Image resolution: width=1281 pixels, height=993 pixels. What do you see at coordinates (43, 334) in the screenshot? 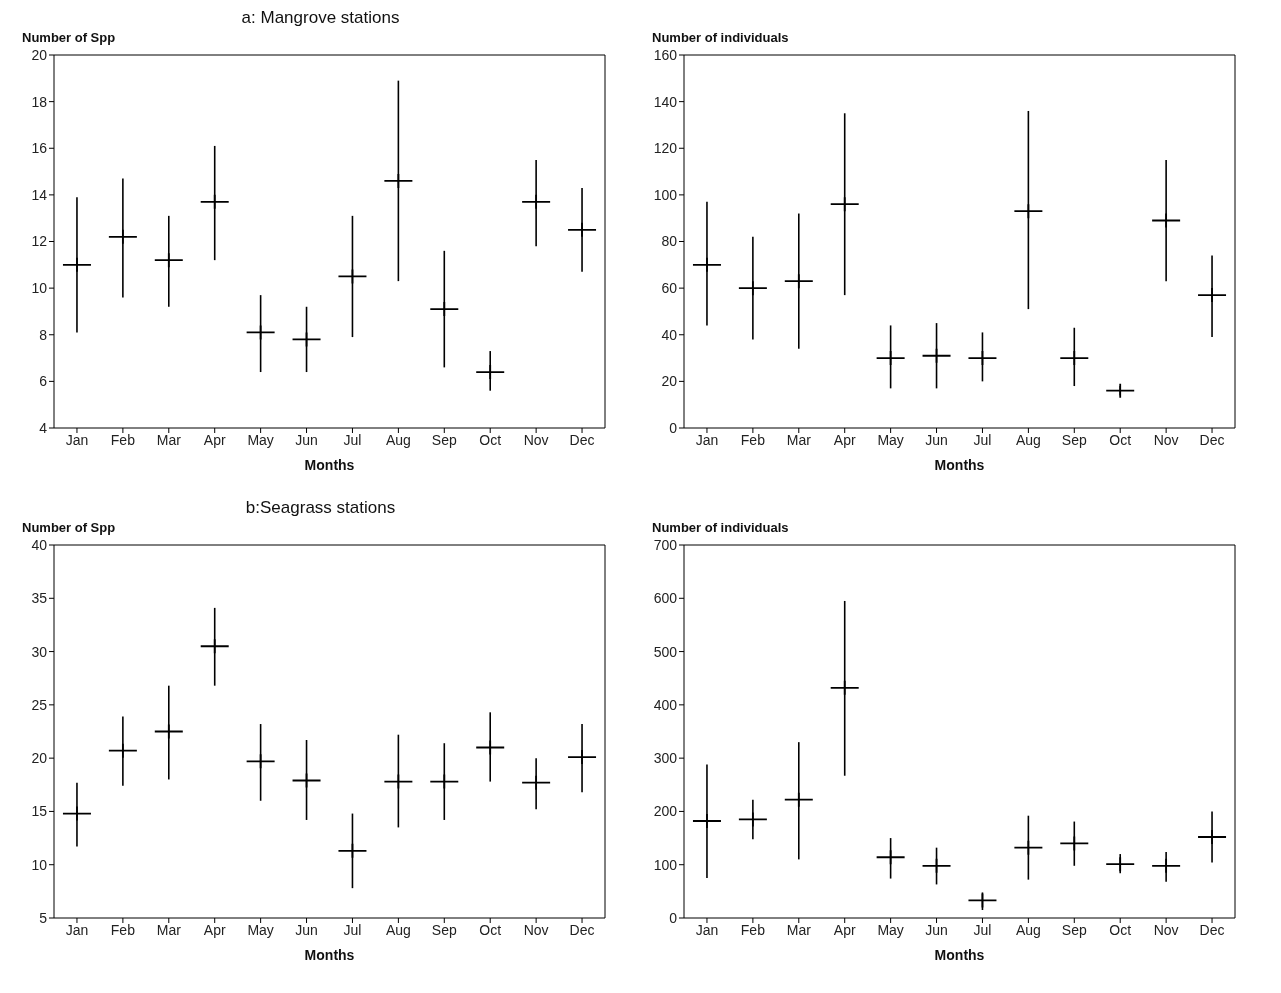
I see `y-tick-label: 8` at bounding box center [43, 334].